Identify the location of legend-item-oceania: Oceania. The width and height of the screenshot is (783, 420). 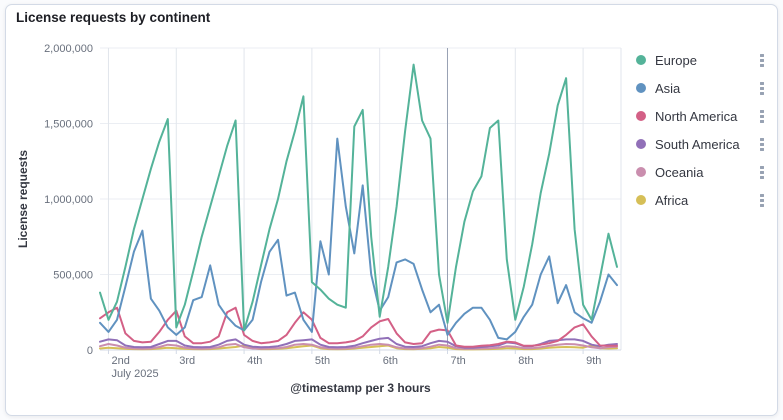
(701, 172).